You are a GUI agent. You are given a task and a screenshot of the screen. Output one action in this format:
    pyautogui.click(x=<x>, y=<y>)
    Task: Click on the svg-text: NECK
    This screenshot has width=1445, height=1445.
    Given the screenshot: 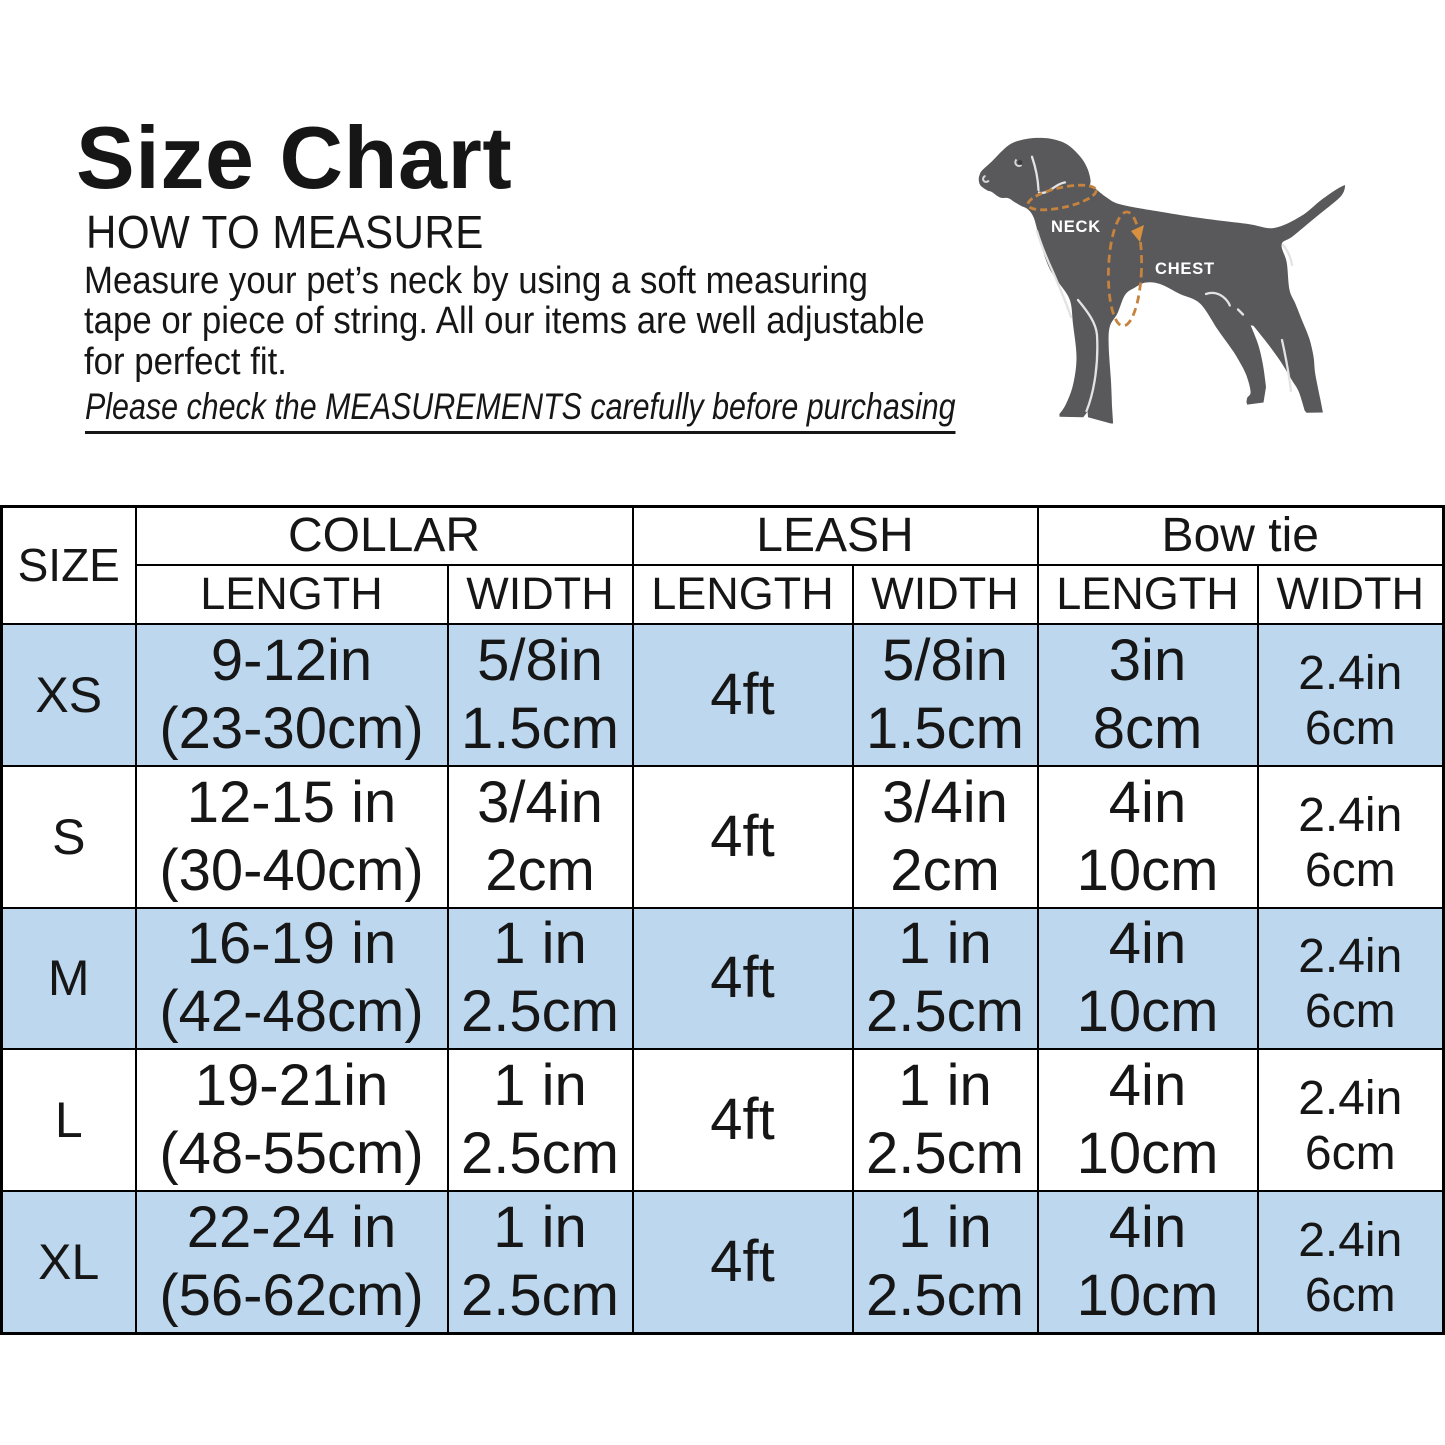 What is the action you would take?
    pyautogui.click(x=1076, y=227)
    